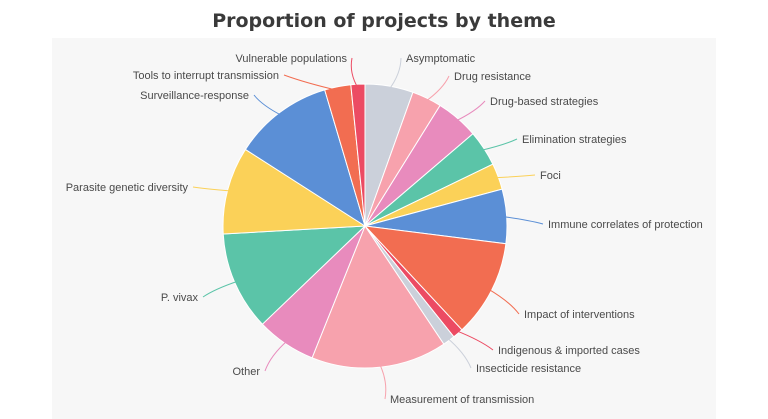 The height and width of the screenshot is (419, 768). What do you see at coordinates (384, 21) in the screenshot?
I see `chart-title: Proportion of projects by theme` at bounding box center [384, 21].